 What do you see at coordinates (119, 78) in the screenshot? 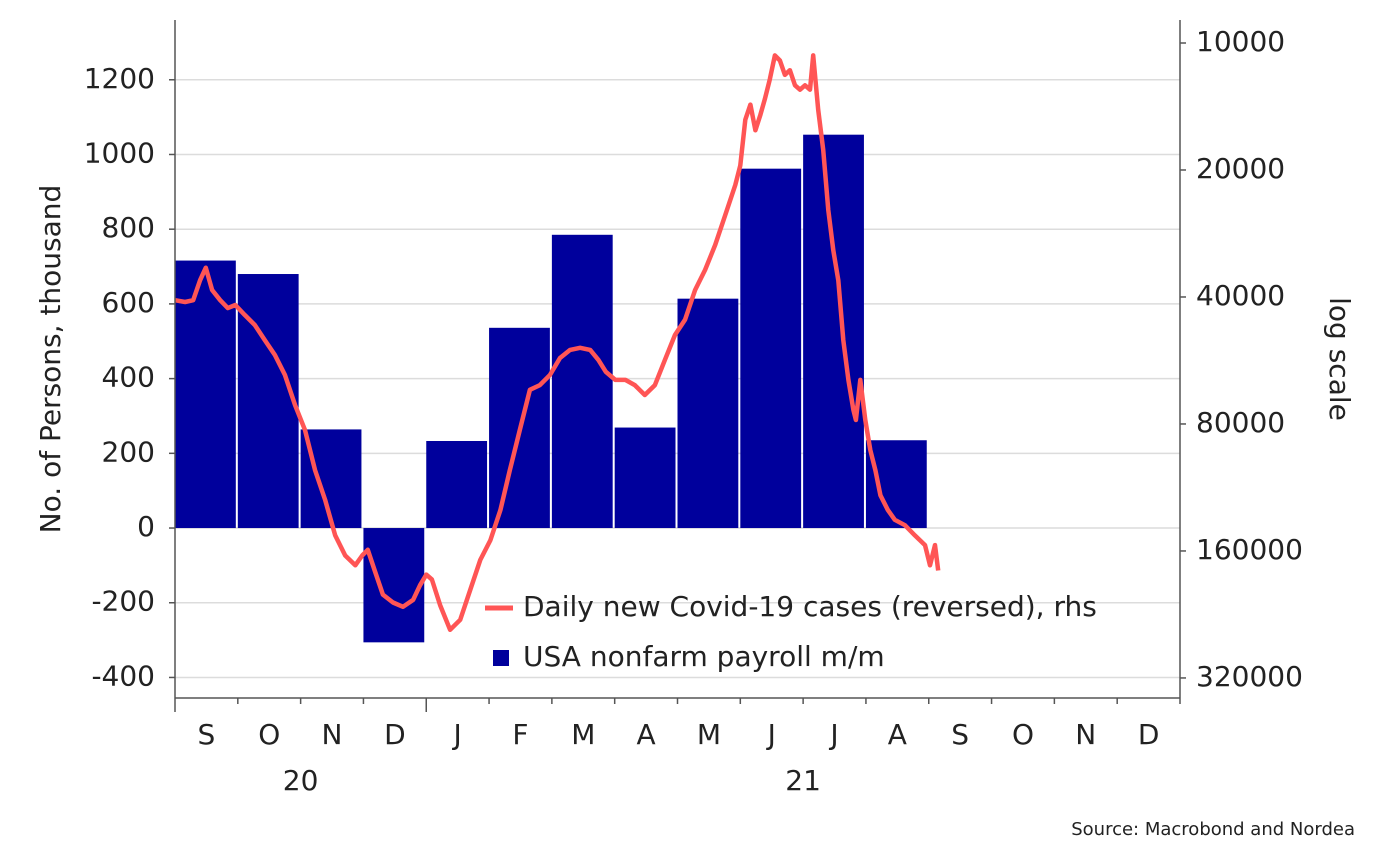
I see `y-tick-label: 1200` at bounding box center [119, 78].